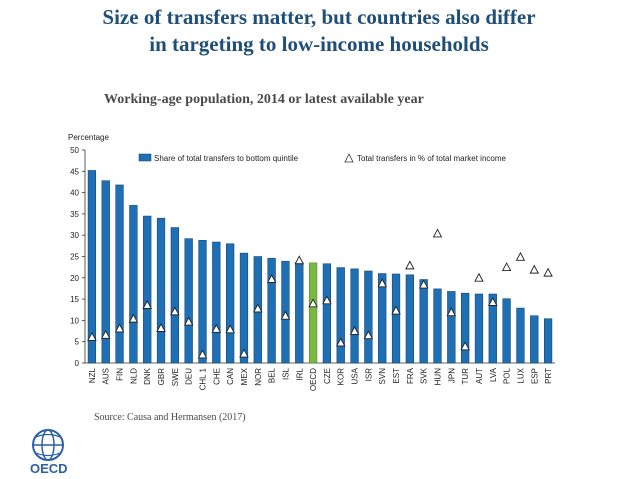 The image size is (638, 479). Describe the element at coordinates (299, 373) in the screenshot. I see `x-tick-label: IRL` at that location.